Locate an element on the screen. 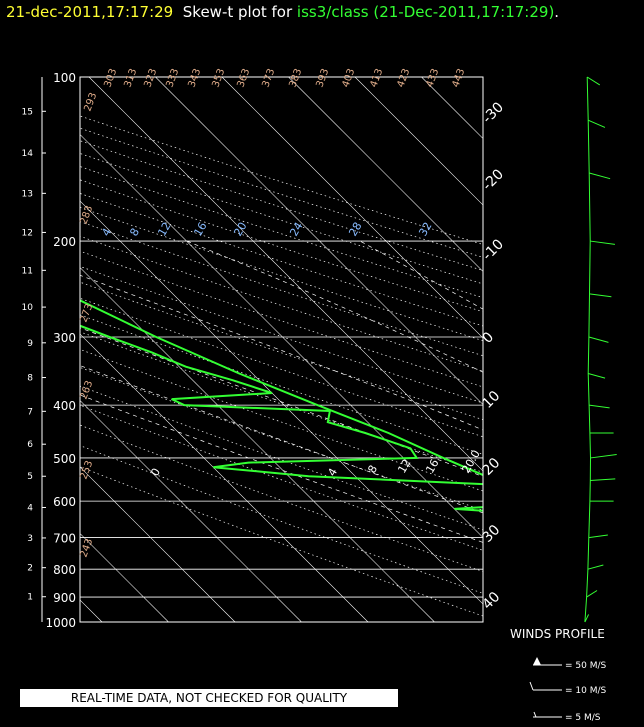  dry-adiabat-label: 443 is located at coordinates (458, 78).